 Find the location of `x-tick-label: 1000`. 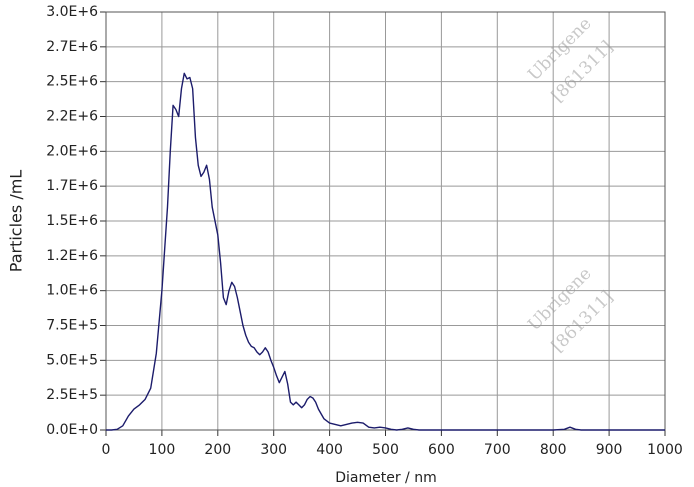

x-tick-label: 1000 is located at coordinates (665, 450).